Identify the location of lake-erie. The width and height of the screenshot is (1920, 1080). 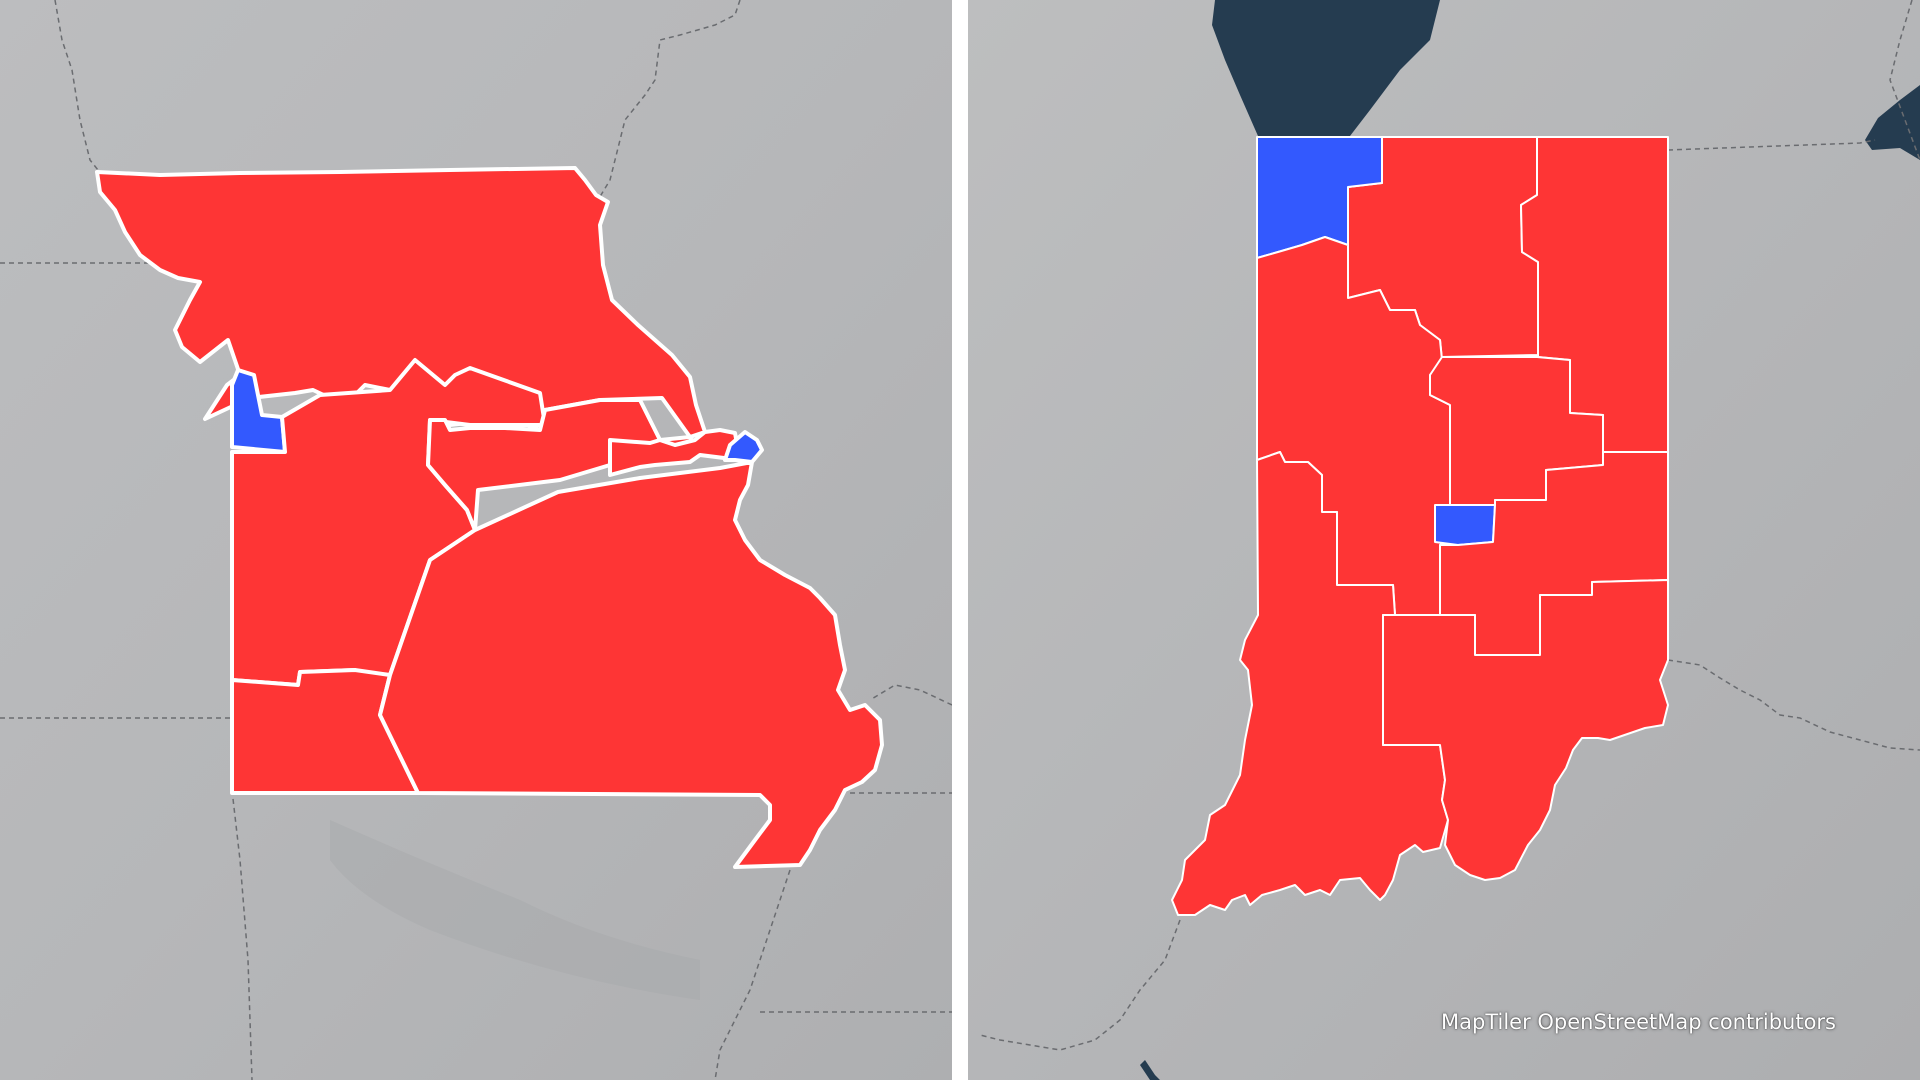
(1892, 122).